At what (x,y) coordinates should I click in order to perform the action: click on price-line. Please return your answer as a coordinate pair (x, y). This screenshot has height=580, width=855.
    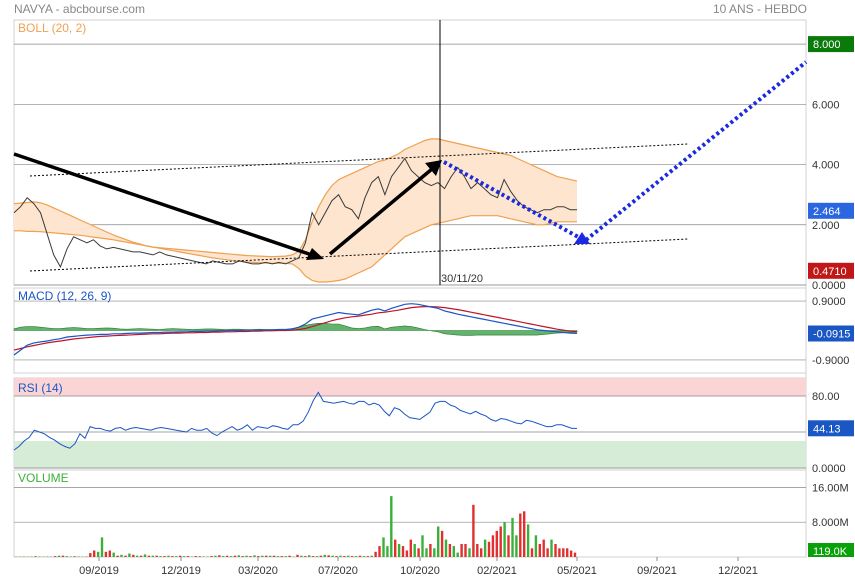
    Looking at the image, I should click on (295, 213).